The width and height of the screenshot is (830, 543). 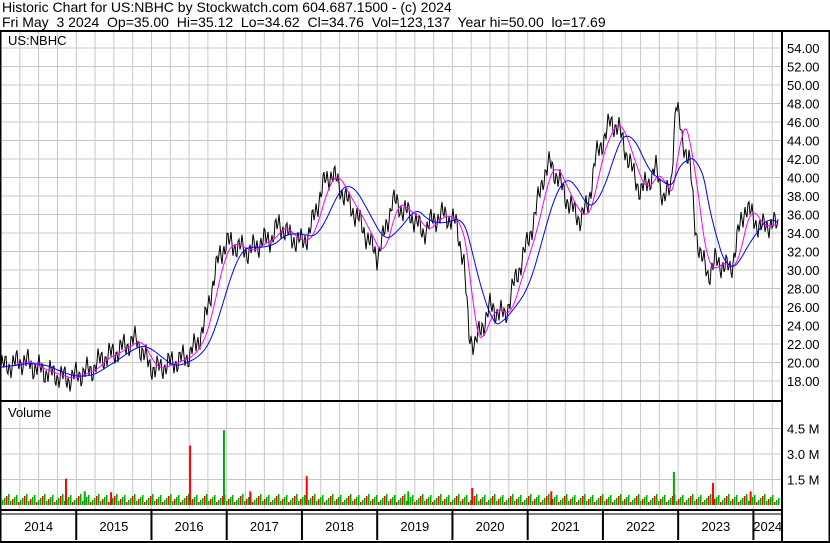 What do you see at coordinates (803, 122) in the screenshot?
I see `price-tick-label: 46.00` at bounding box center [803, 122].